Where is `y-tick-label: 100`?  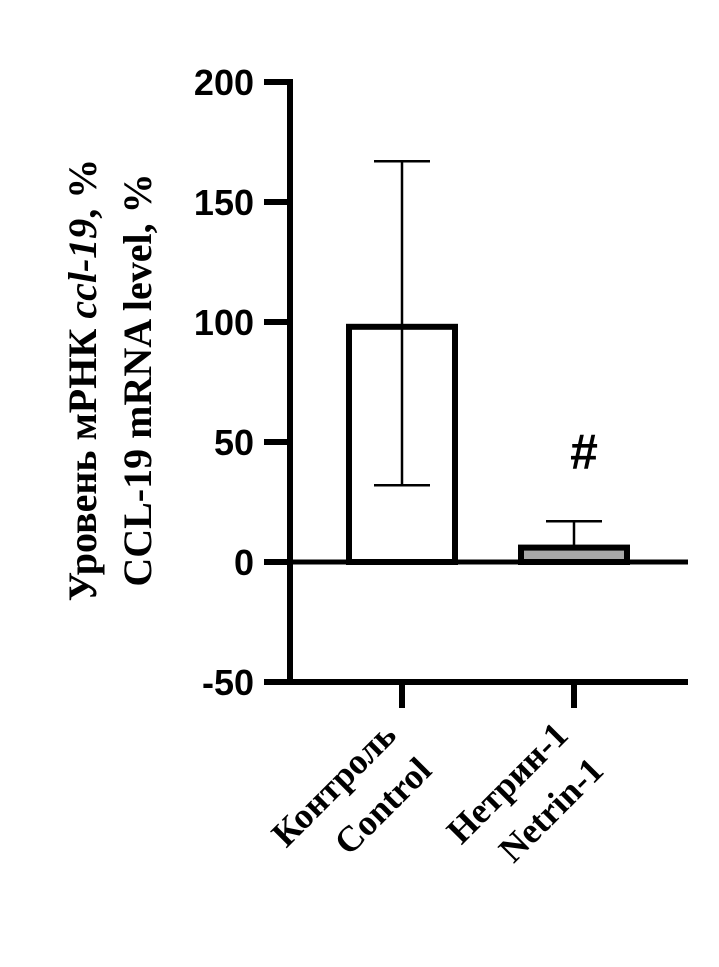
y-tick-label: 100 is located at coordinates (224, 322).